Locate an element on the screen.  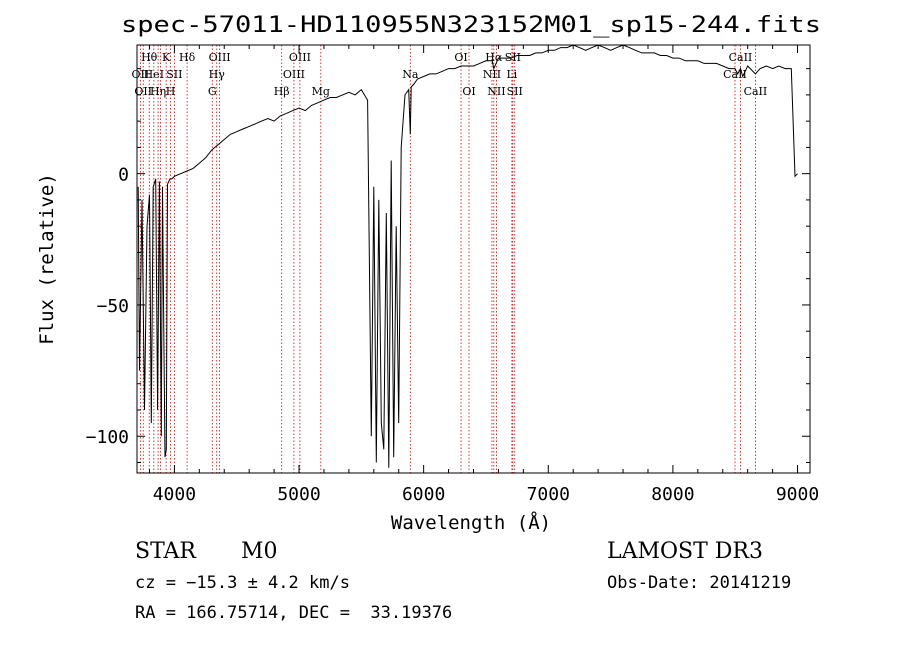
x-tick-label: 5000 is located at coordinates (298, 494).